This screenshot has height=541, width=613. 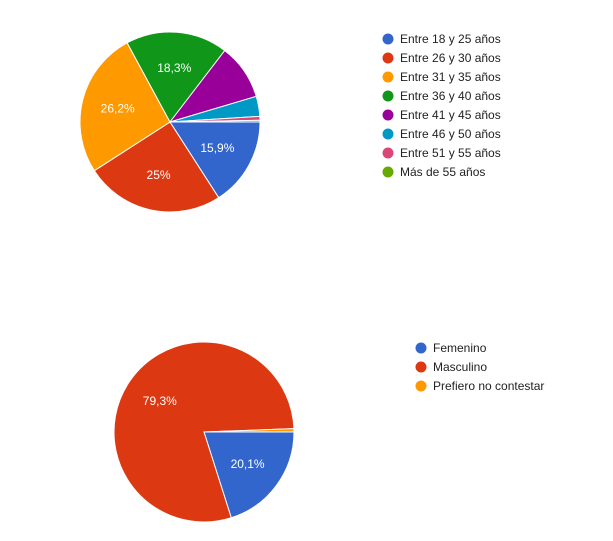 What do you see at coordinates (118, 109) in the screenshot?
I see `slice-data-label-1-3: 26,2%` at bounding box center [118, 109].